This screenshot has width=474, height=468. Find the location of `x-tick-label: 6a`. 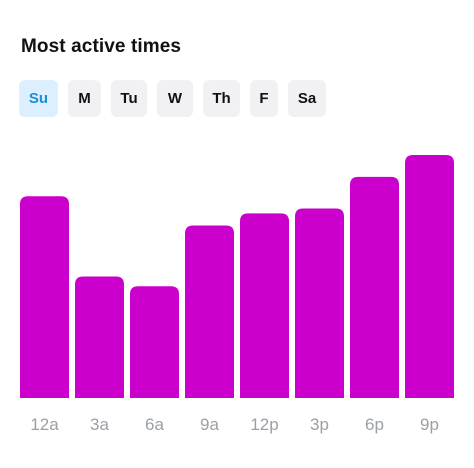

x-tick-label: 6a is located at coordinates (154, 424).